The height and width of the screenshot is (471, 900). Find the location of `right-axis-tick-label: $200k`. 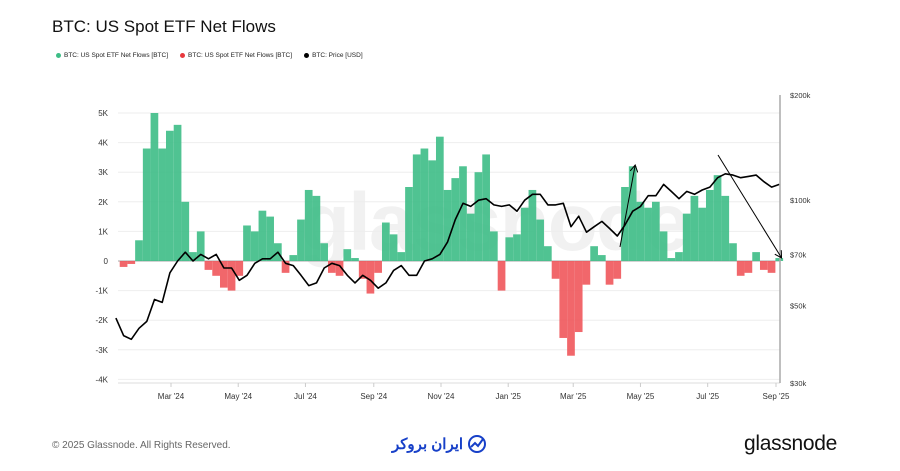

right-axis-tick-label: $200k is located at coordinates (800, 95).